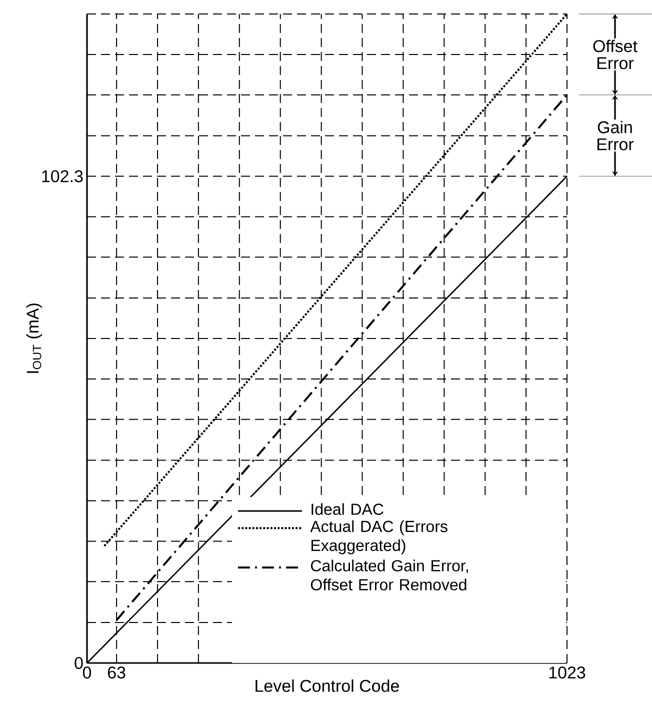  Describe the element at coordinates (615, 135) in the screenshot. I see `text: Gain Error` at that location.